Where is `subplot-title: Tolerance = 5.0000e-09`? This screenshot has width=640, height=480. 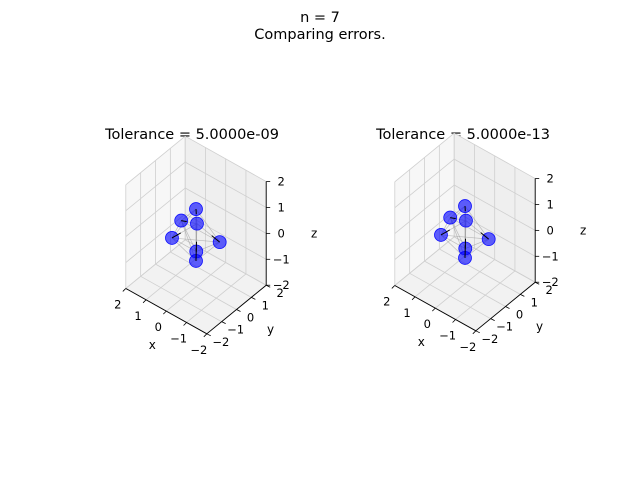 subplot-title: Tolerance = 5.0000e-09 is located at coordinates (191, 135).